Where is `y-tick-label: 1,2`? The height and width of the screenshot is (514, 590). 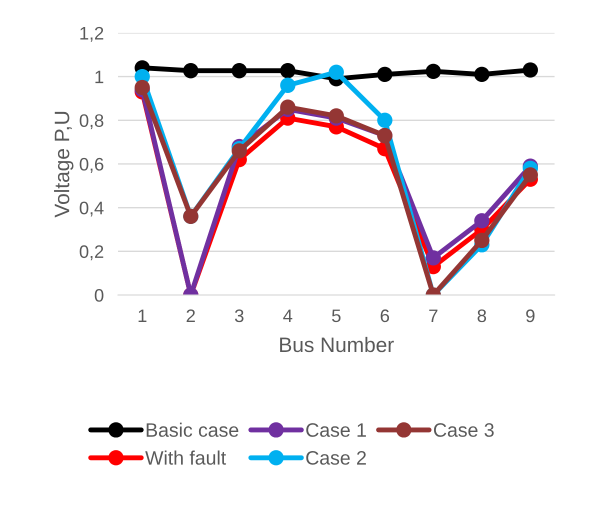
y-tick-label: 1,2 is located at coordinates (92, 34).